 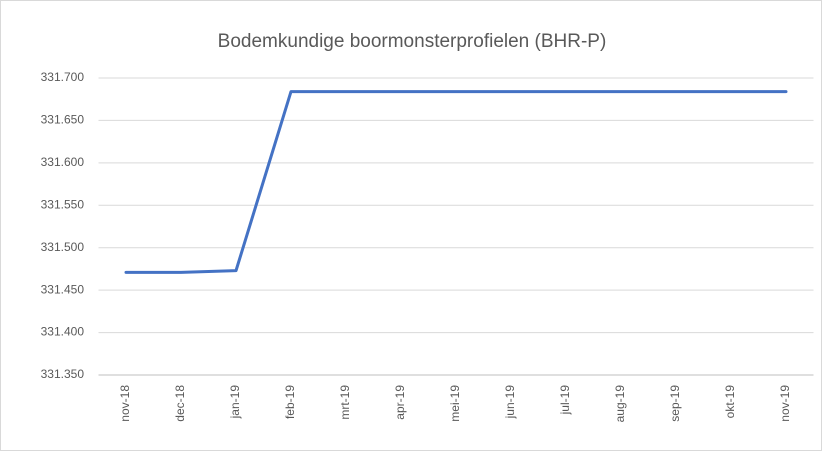 I want to click on x-tick-label: sep-19, so click(x=675, y=403).